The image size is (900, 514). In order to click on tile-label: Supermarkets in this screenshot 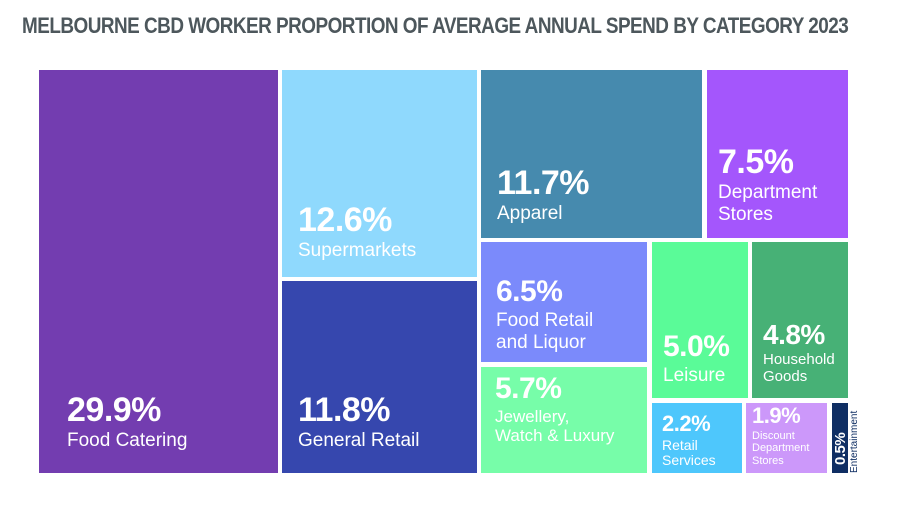, I will do `click(357, 250)`.